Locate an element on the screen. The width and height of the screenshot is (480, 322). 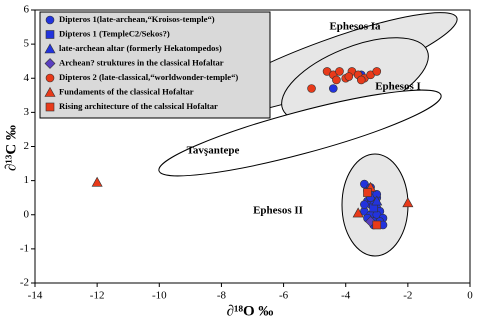
annotation: Ephesos II is located at coordinates (278, 211).